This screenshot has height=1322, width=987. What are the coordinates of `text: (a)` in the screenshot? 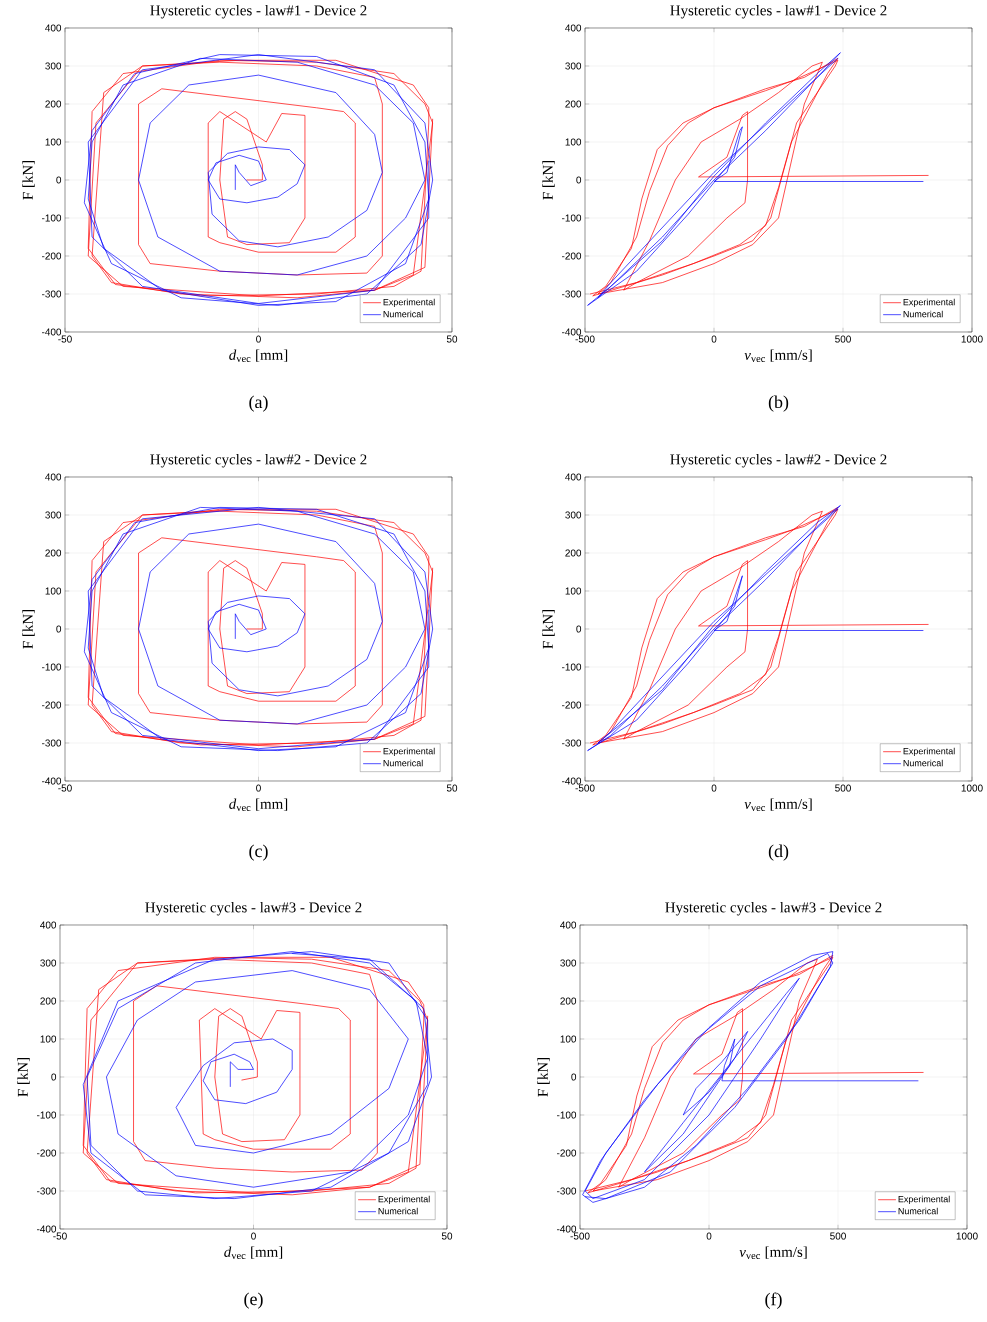 It's located at (258, 403).